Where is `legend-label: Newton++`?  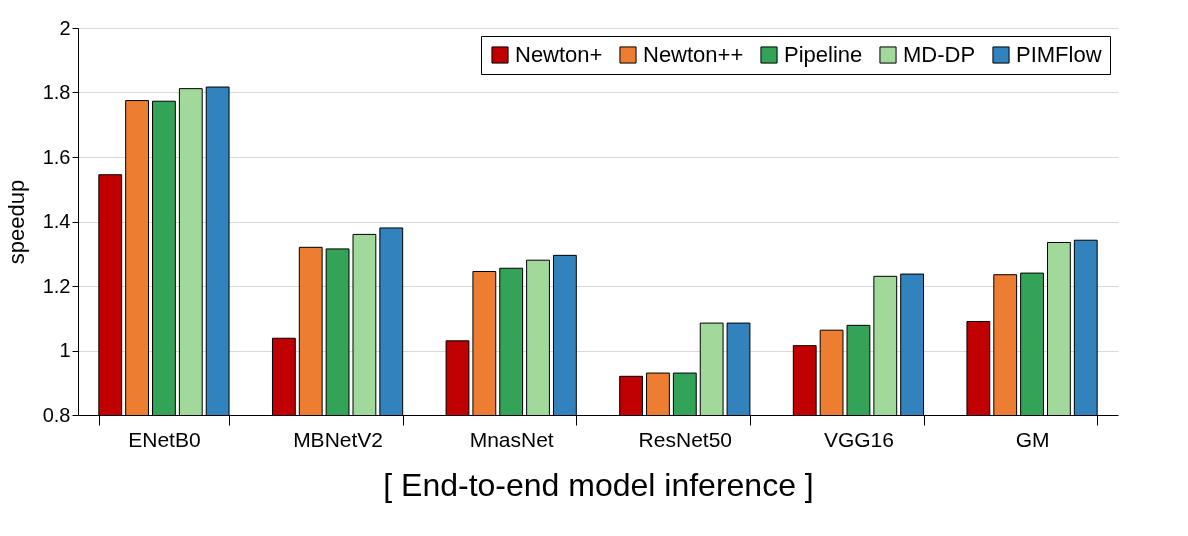
legend-label: Newton++ is located at coordinates (693, 54).